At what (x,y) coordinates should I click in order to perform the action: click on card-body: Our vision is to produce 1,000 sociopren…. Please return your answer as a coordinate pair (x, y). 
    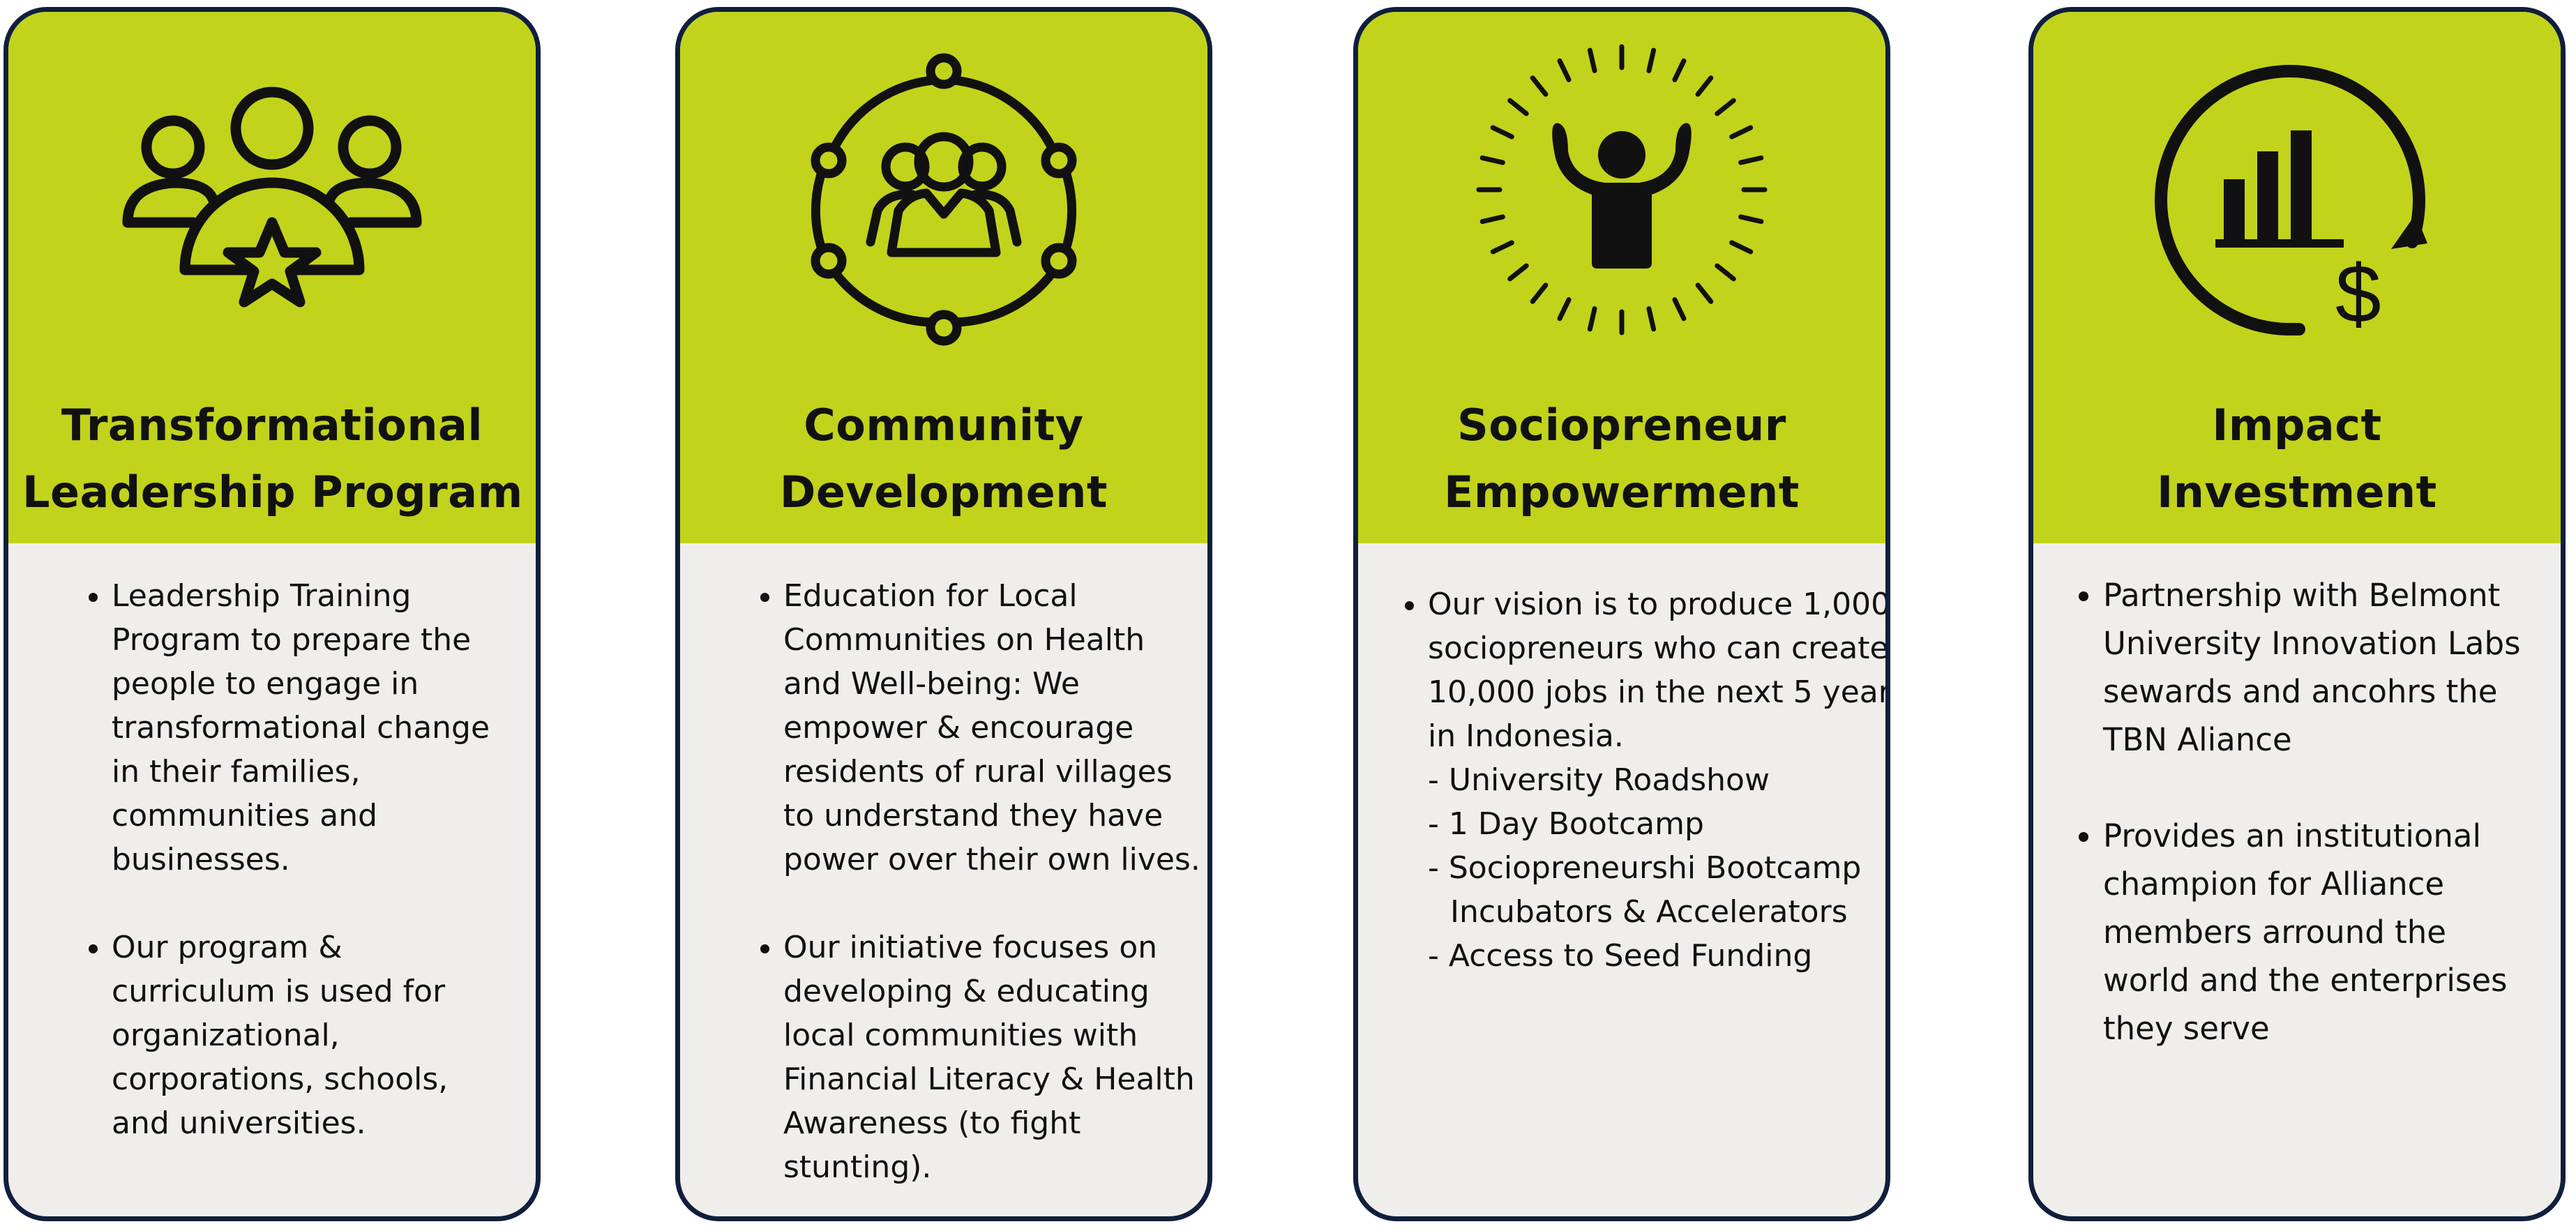
    Looking at the image, I should click on (1621, 880).